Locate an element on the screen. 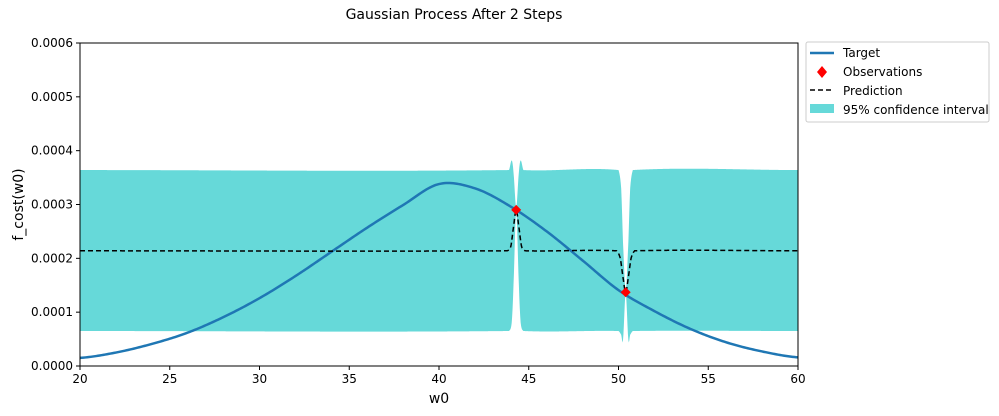 The width and height of the screenshot is (999, 416). legend-item-observations: Observations is located at coordinates (869, 72).